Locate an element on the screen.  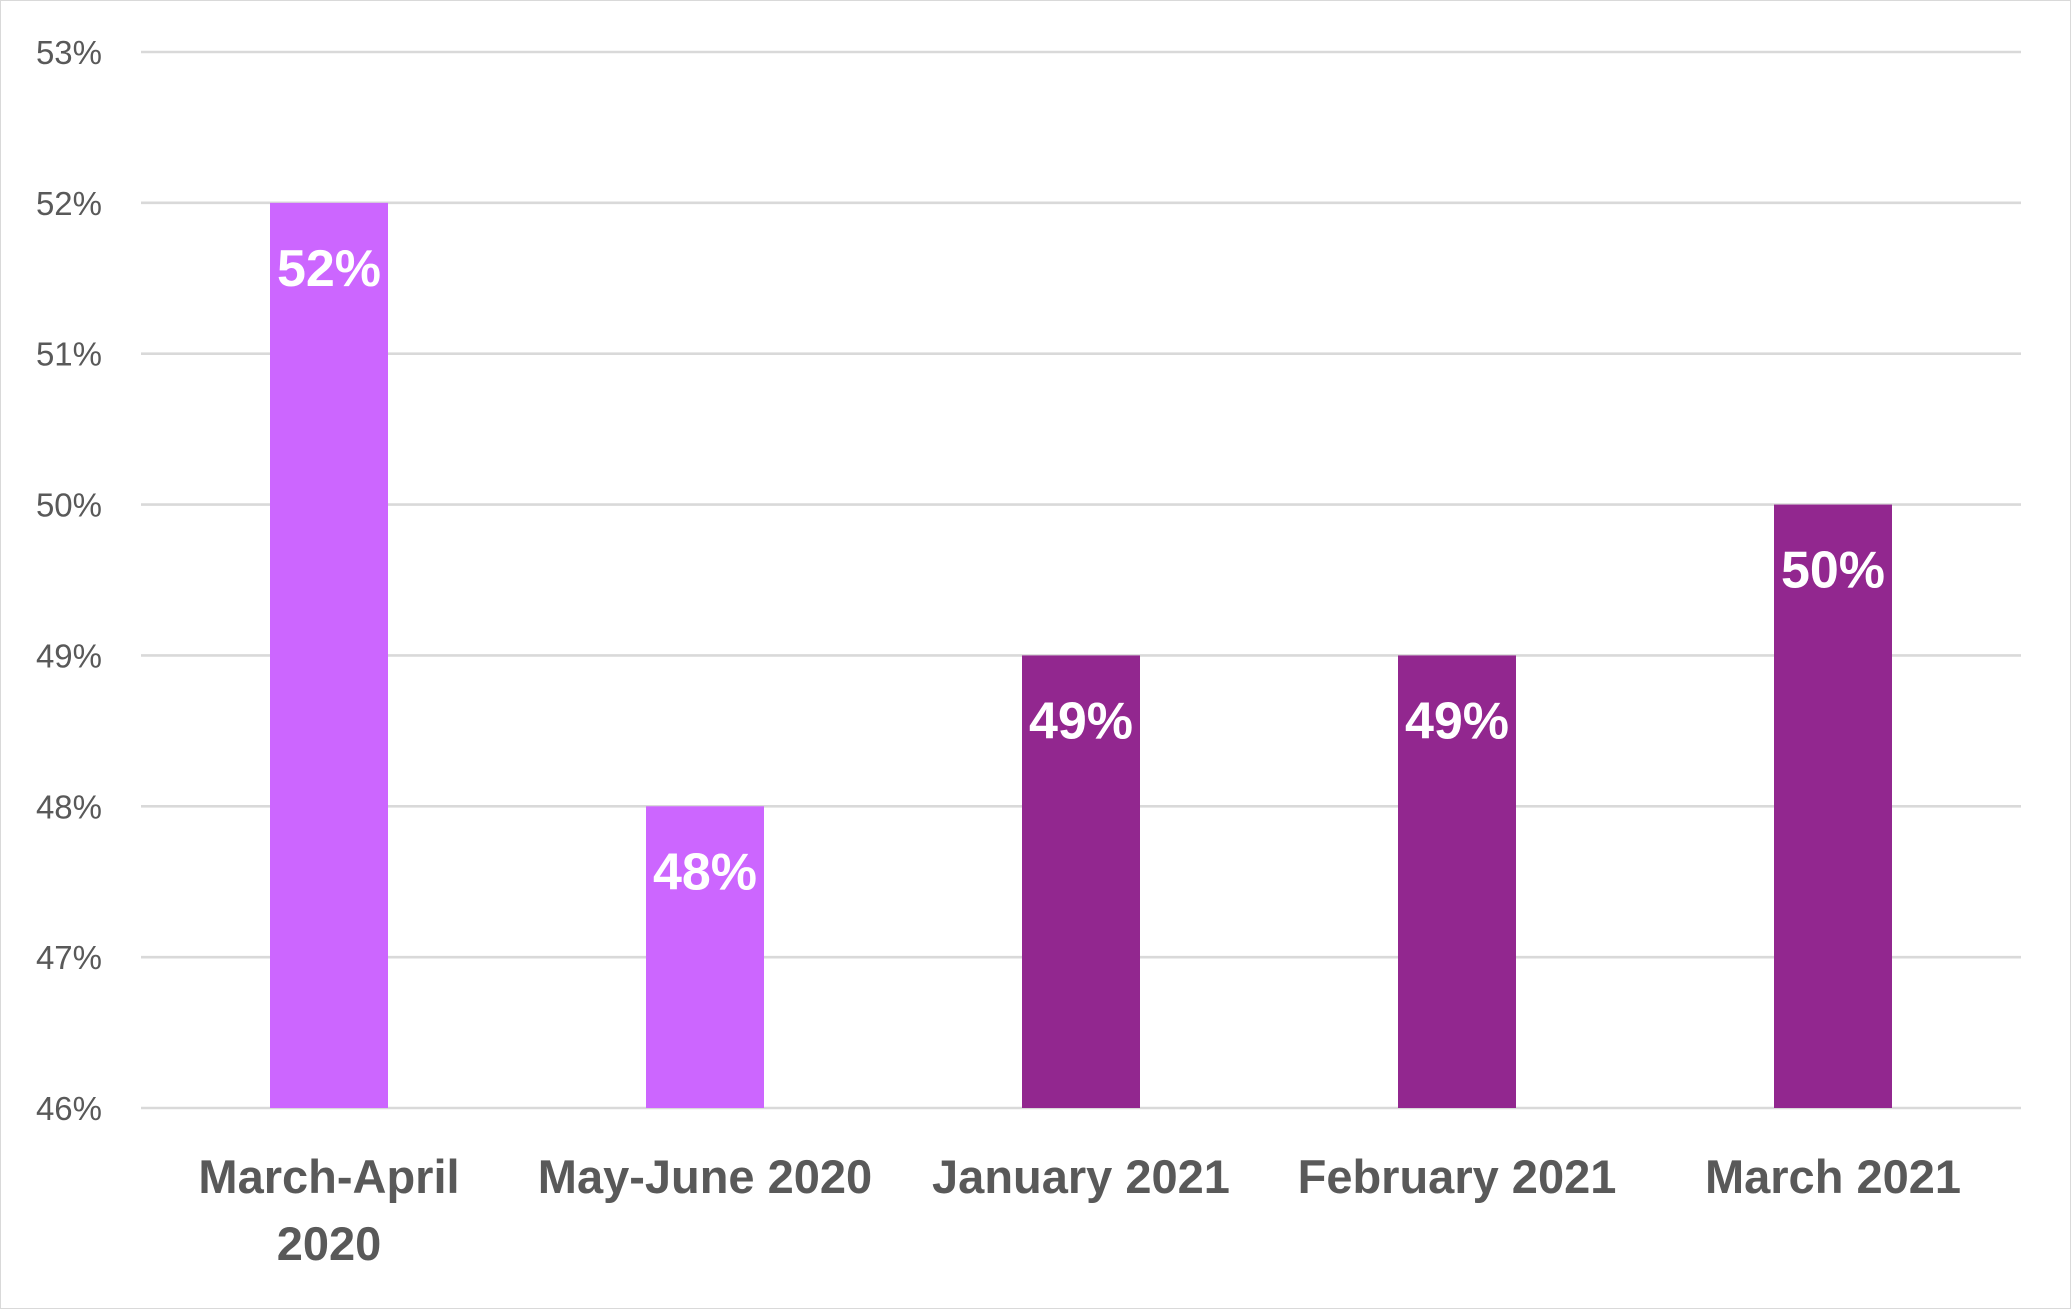
x-tick-label-line: March 2021 is located at coordinates (1833, 1176).